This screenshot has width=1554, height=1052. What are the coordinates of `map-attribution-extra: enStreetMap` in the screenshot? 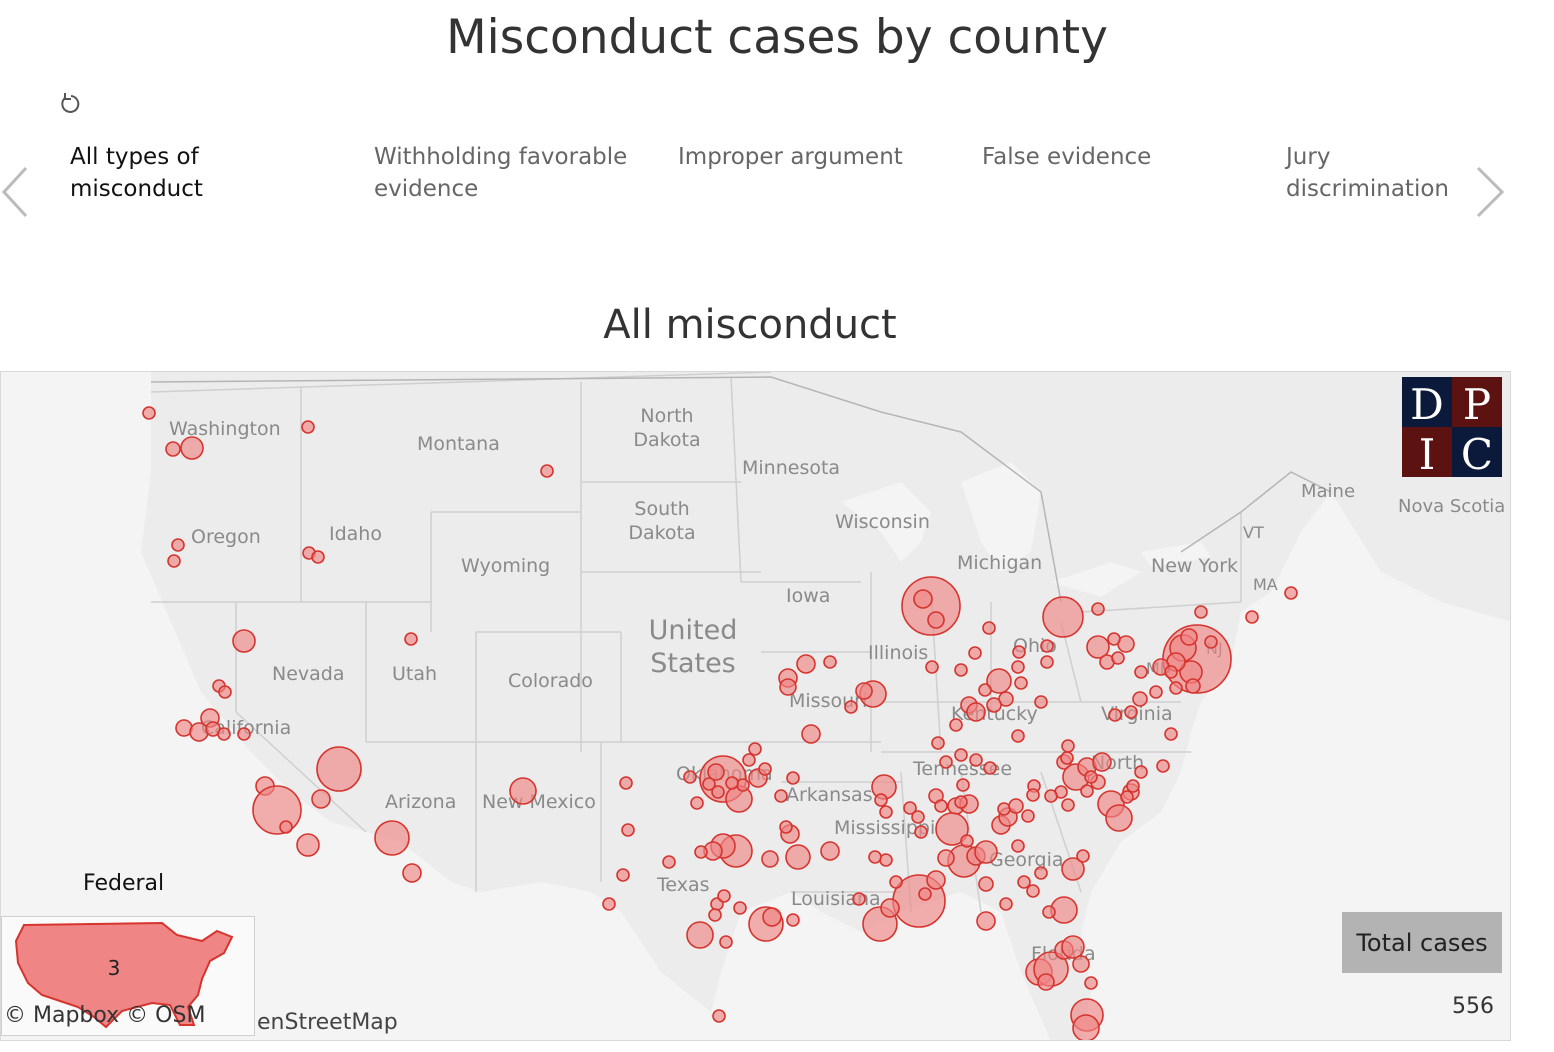 It's located at (327, 1022).